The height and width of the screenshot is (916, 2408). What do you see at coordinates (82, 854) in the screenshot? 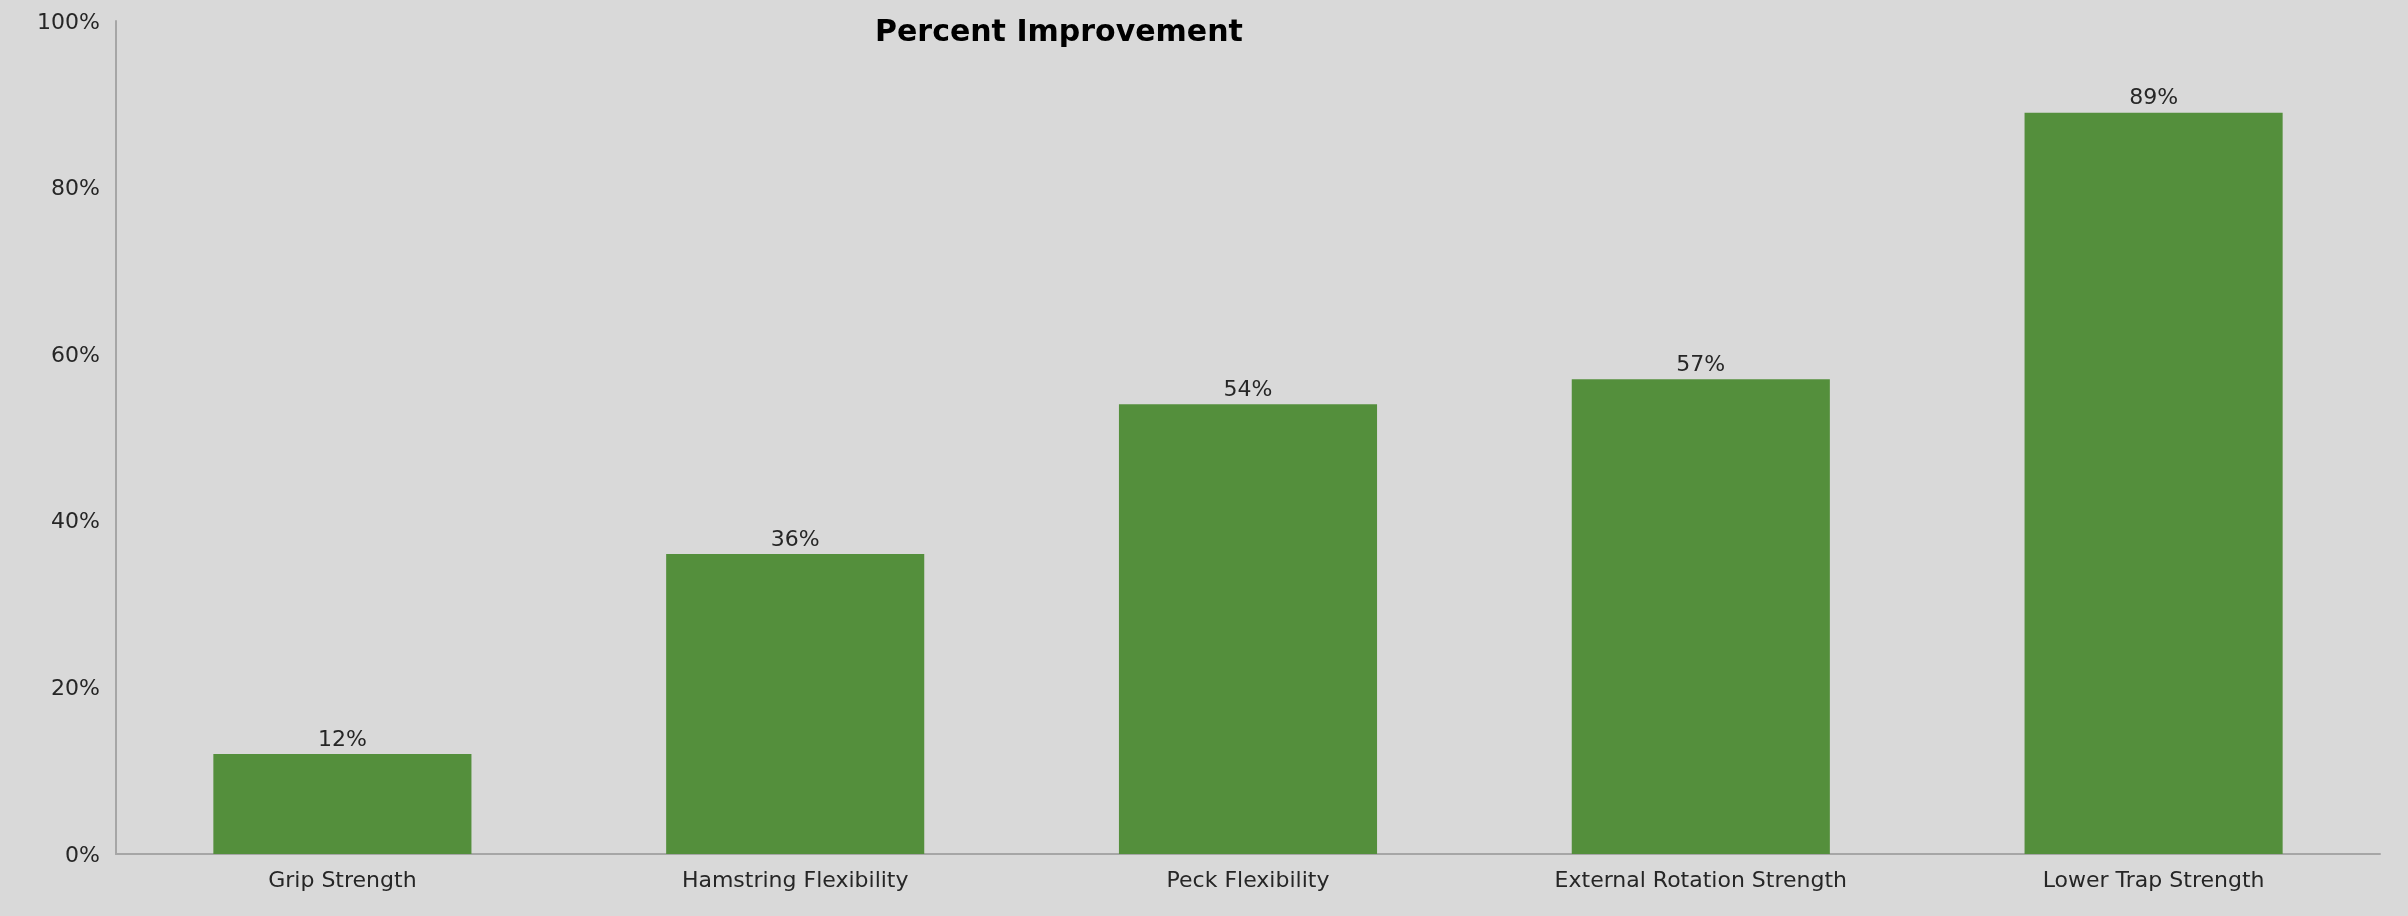
I see `y-tick-label: 0%` at bounding box center [82, 854].